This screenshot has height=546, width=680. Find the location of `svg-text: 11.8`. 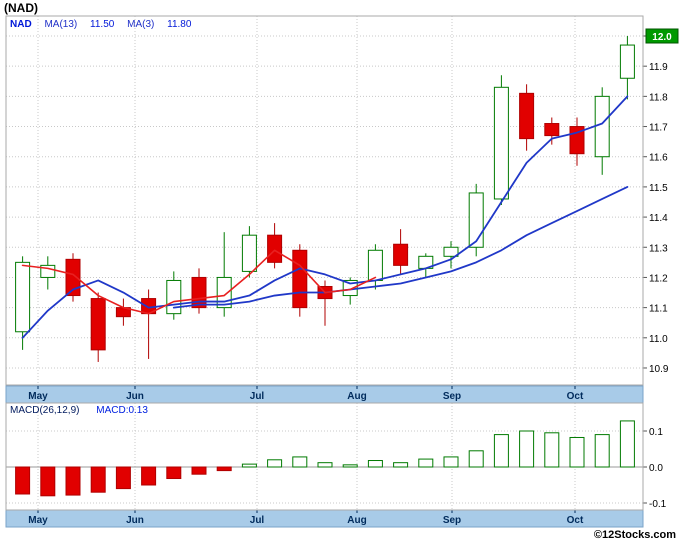

svg-text: 11.8 is located at coordinates (658, 97).